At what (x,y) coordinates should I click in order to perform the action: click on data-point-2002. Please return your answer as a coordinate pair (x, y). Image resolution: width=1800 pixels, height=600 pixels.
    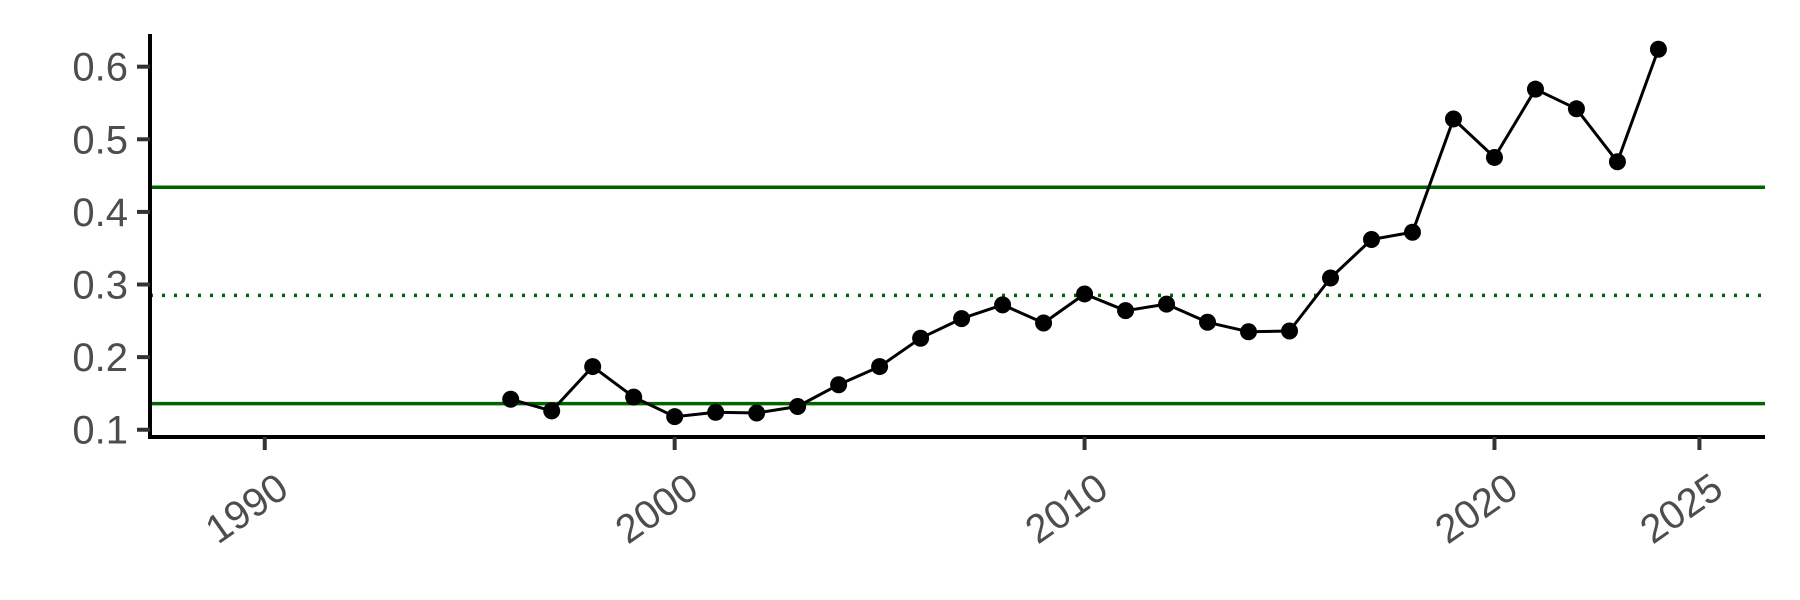
    Looking at the image, I should click on (757, 413).